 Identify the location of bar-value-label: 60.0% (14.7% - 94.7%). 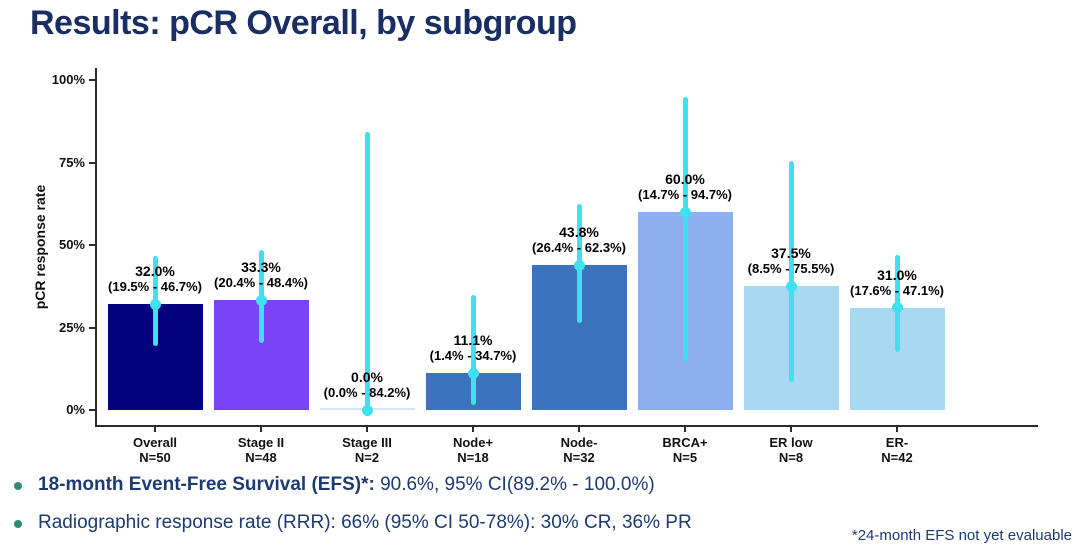
(685, 187).